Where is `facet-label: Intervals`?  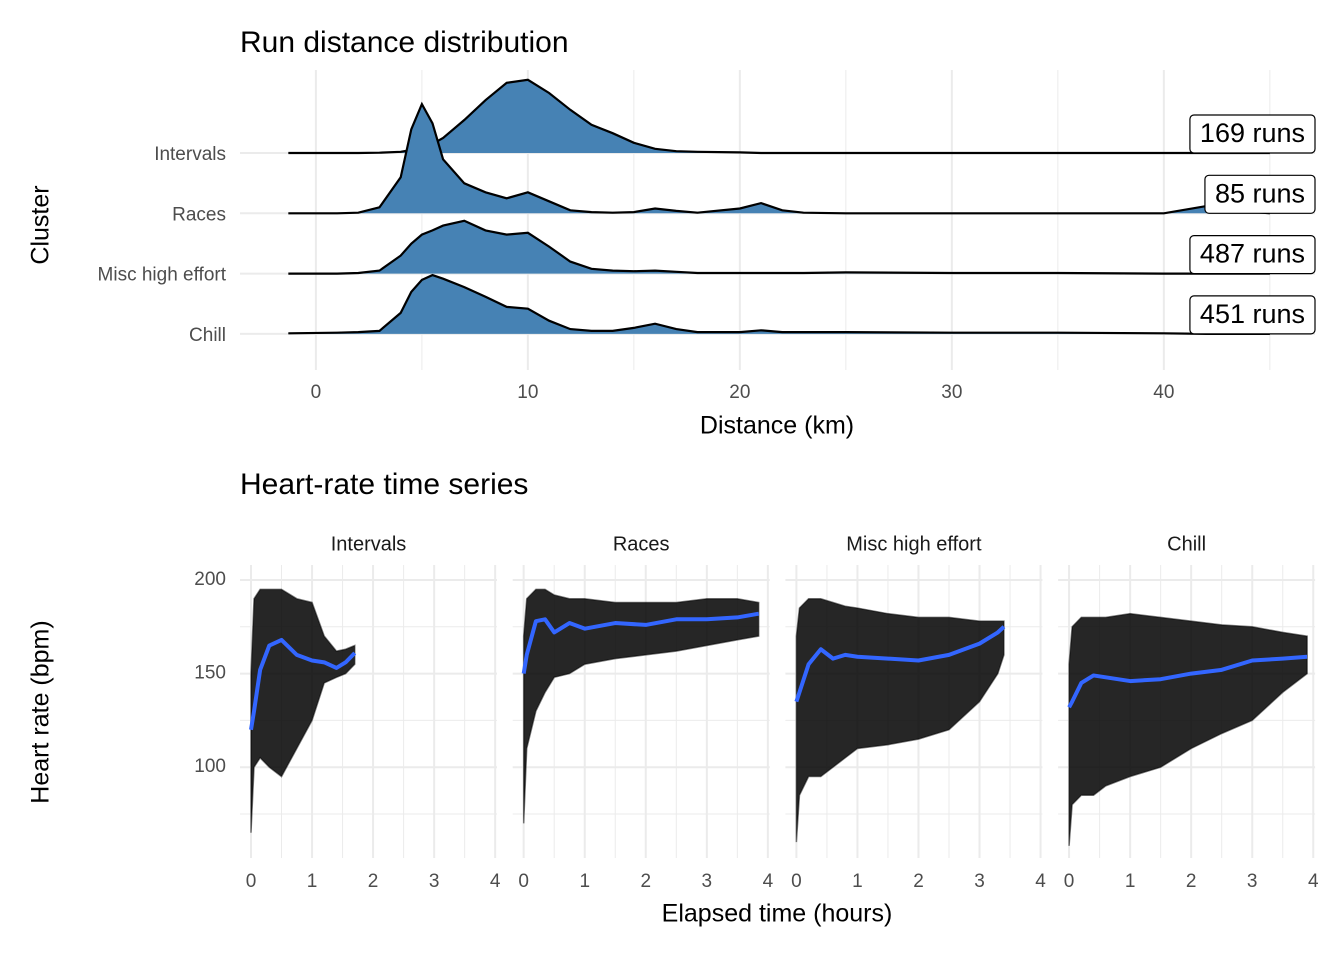
facet-label: Intervals is located at coordinates (369, 544).